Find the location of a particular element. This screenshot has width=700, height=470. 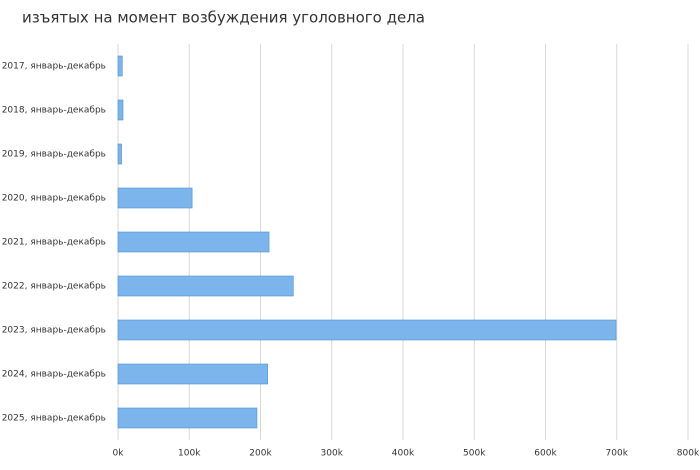

x-tick-label: 0k is located at coordinates (119, 454).